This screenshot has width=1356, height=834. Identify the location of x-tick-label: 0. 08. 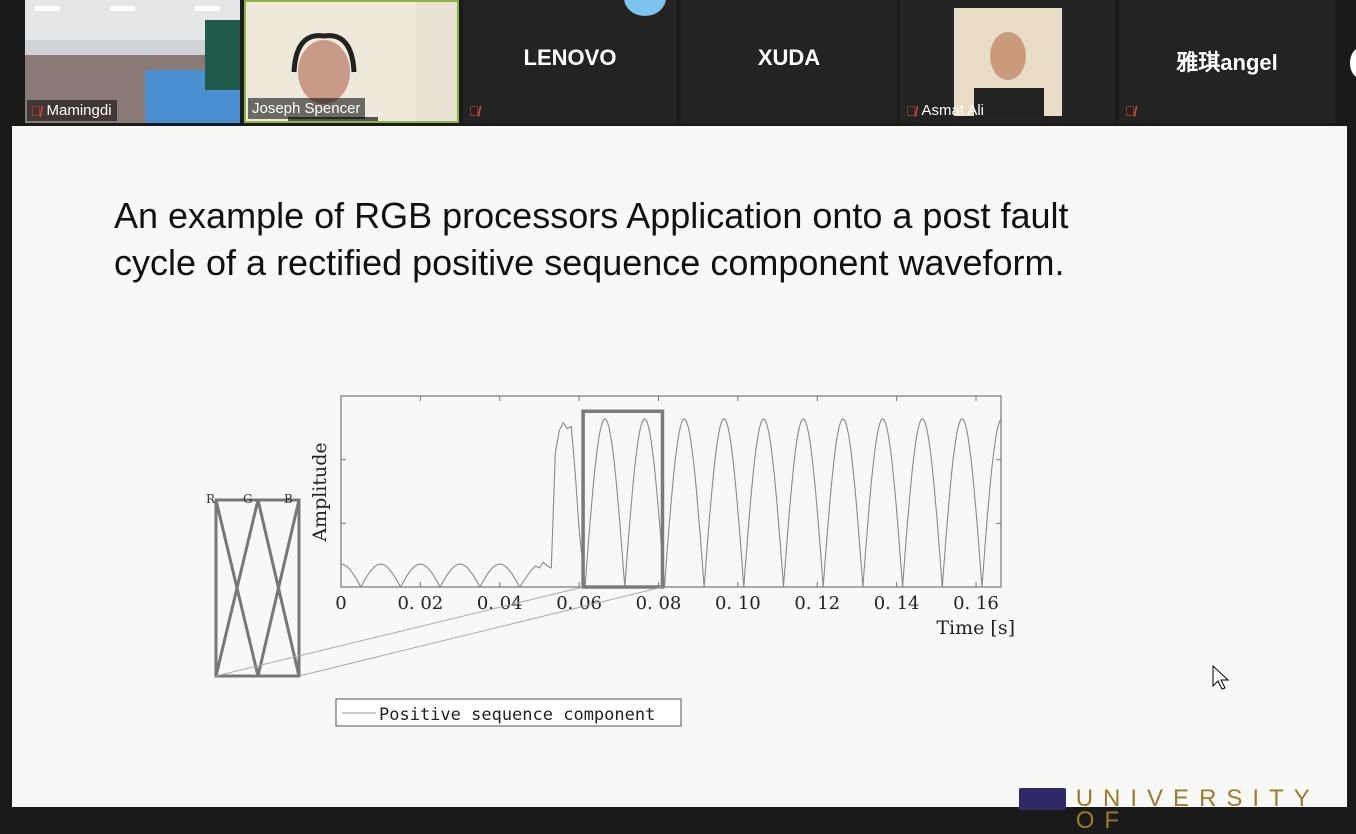
(659, 603).